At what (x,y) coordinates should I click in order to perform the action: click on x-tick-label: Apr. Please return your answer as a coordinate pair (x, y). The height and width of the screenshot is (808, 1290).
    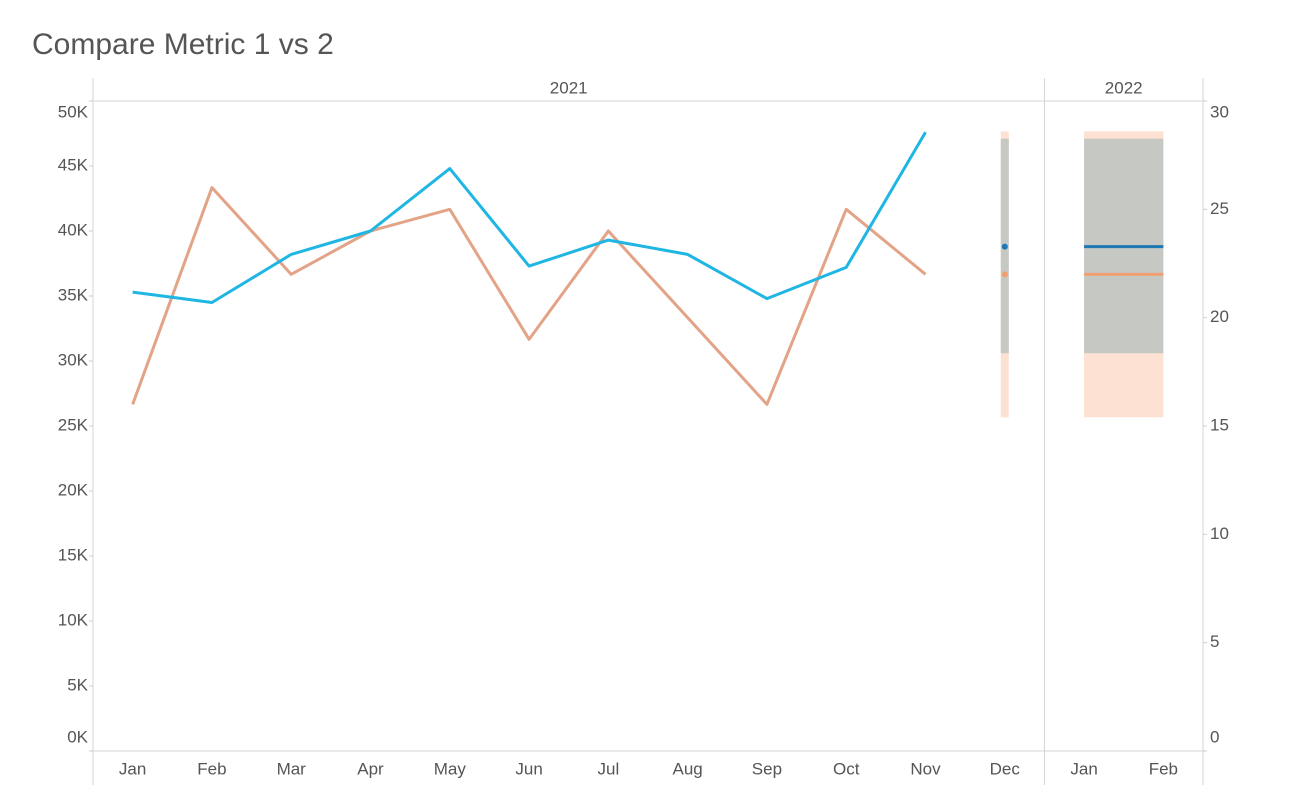
    Looking at the image, I should click on (370, 768).